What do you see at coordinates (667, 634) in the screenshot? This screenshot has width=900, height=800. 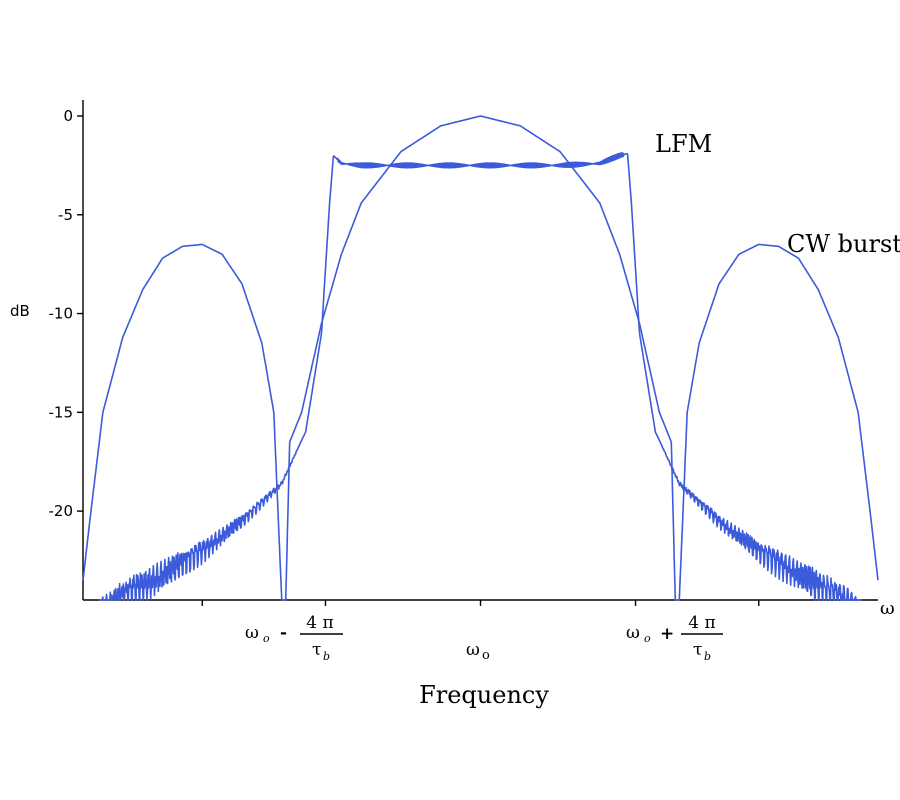 I see `x-marker-right-operator: +` at bounding box center [667, 634].